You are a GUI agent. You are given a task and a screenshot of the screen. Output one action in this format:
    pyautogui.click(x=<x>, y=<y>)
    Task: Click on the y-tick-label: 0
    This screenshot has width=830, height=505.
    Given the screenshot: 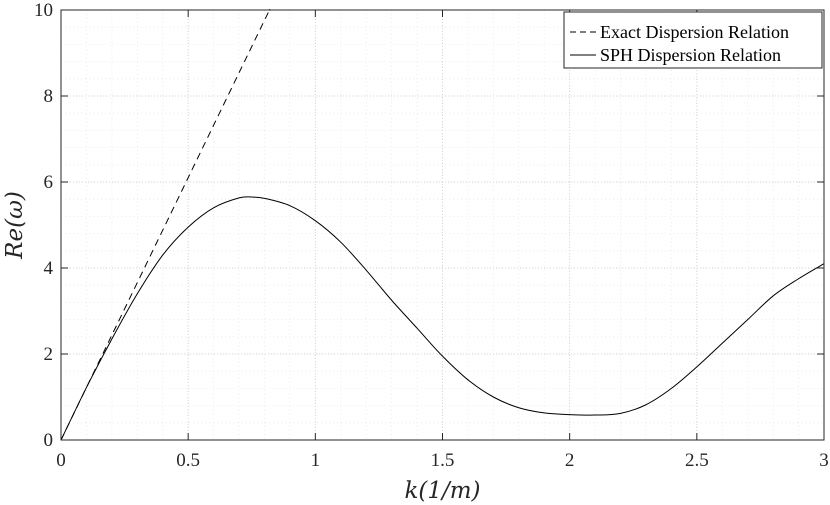 What is the action you would take?
    pyautogui.click(x=49, y=440)
    